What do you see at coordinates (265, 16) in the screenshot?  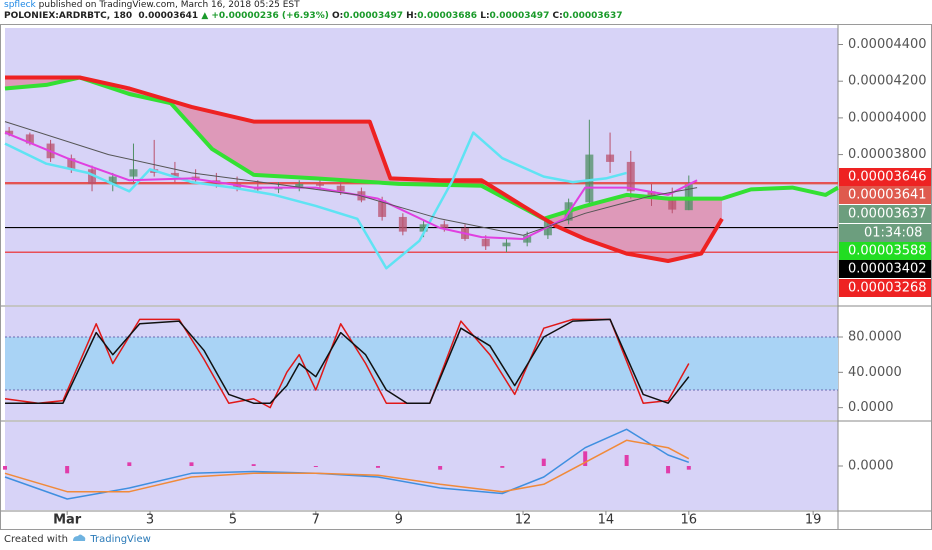 I see `change: ▲ +0.00000236 (+6.93%)` at bounding box center [265, 16].